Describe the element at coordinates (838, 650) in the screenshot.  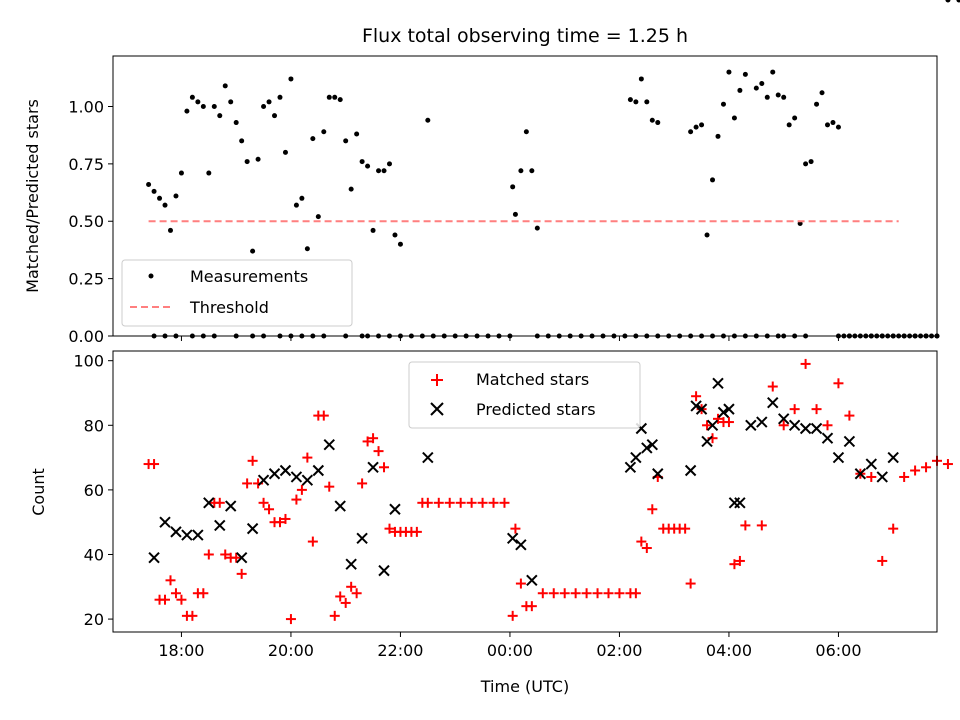
I see `x-tick-label: 06:00` at that location.